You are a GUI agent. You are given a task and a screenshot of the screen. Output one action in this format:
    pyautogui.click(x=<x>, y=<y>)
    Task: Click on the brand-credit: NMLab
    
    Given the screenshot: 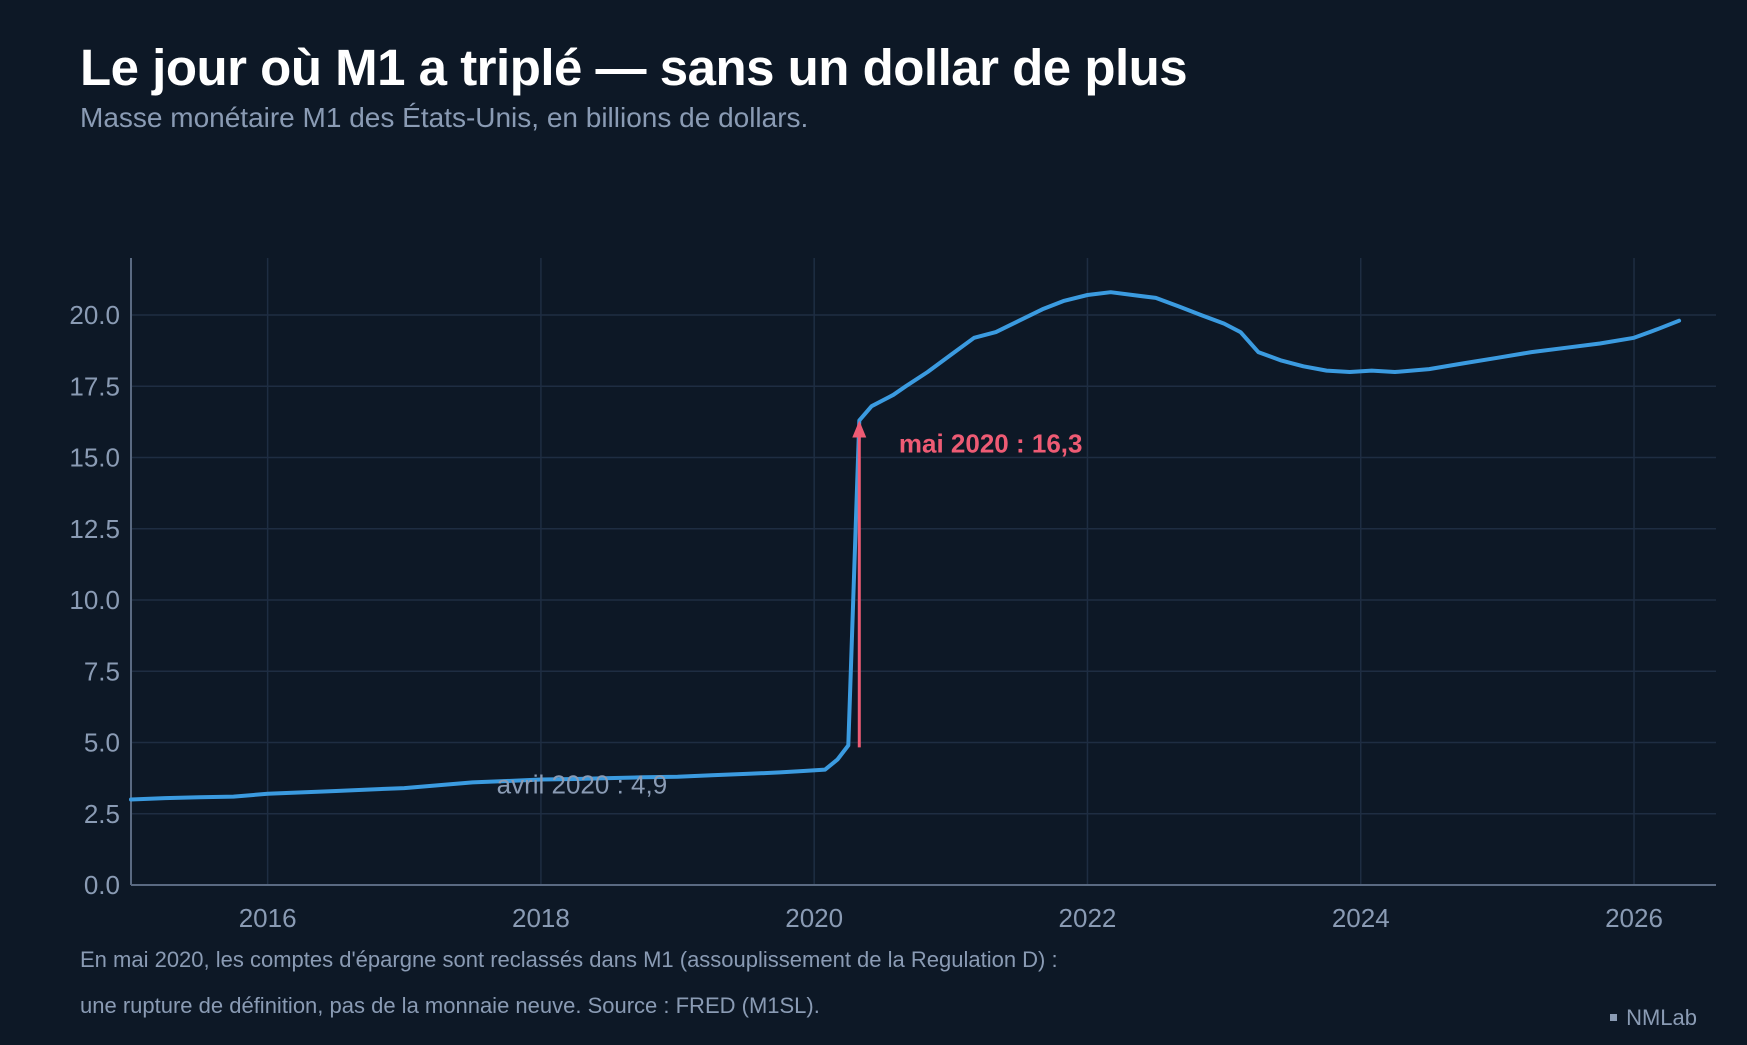 What is the action you would take?
    pyautogui.click(x=1653, y=1018)
    